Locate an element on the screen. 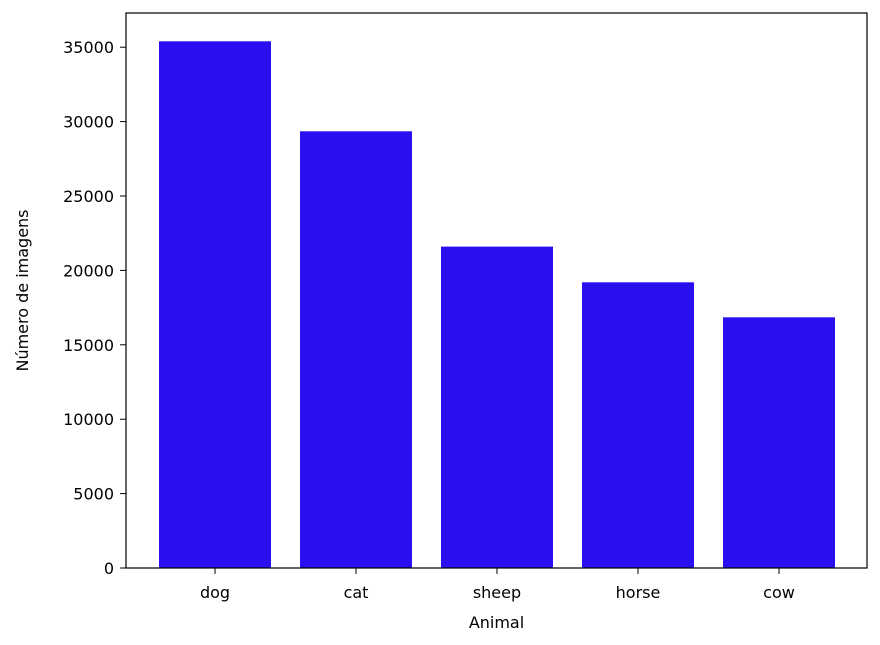 The height and width of the screenshot is (645, 880). y-tick-label: 25000 is located at coordinates (88, 196).